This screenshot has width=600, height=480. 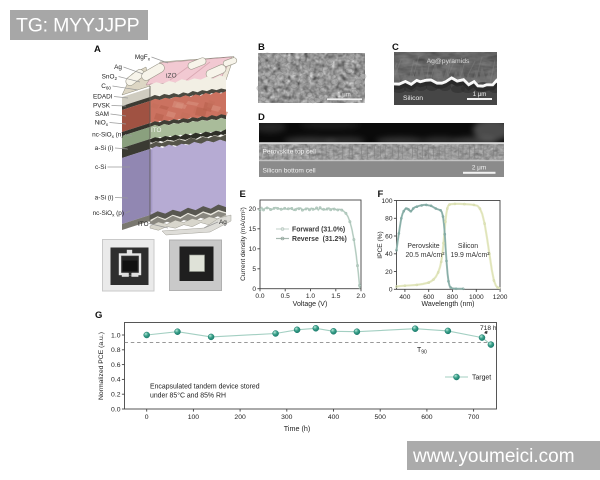 I want to click on svg-text: 0.4, so click(x=116, y=380).